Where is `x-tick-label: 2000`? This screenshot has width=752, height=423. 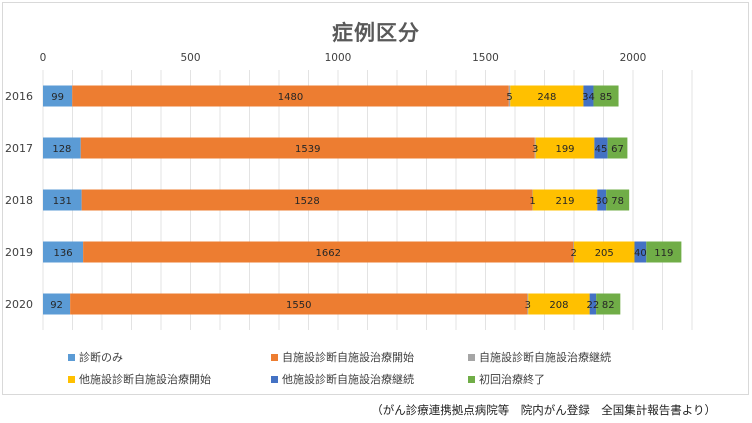 x-tick-label: 2000 is located at coordinates (633, 58).